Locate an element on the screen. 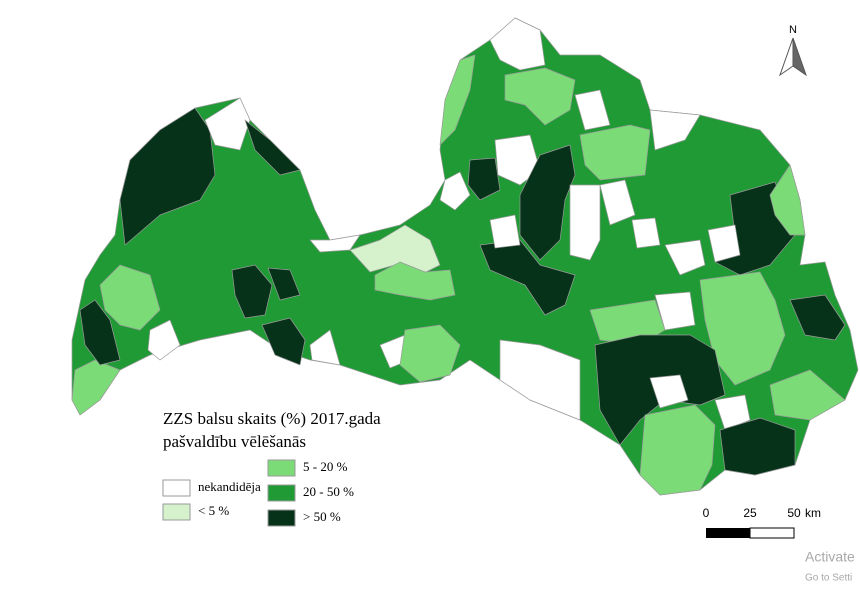 Image resolution: width=860 pixels, height=591 pixels. watermark: Go to Setti is located at coordinates (828, 578).